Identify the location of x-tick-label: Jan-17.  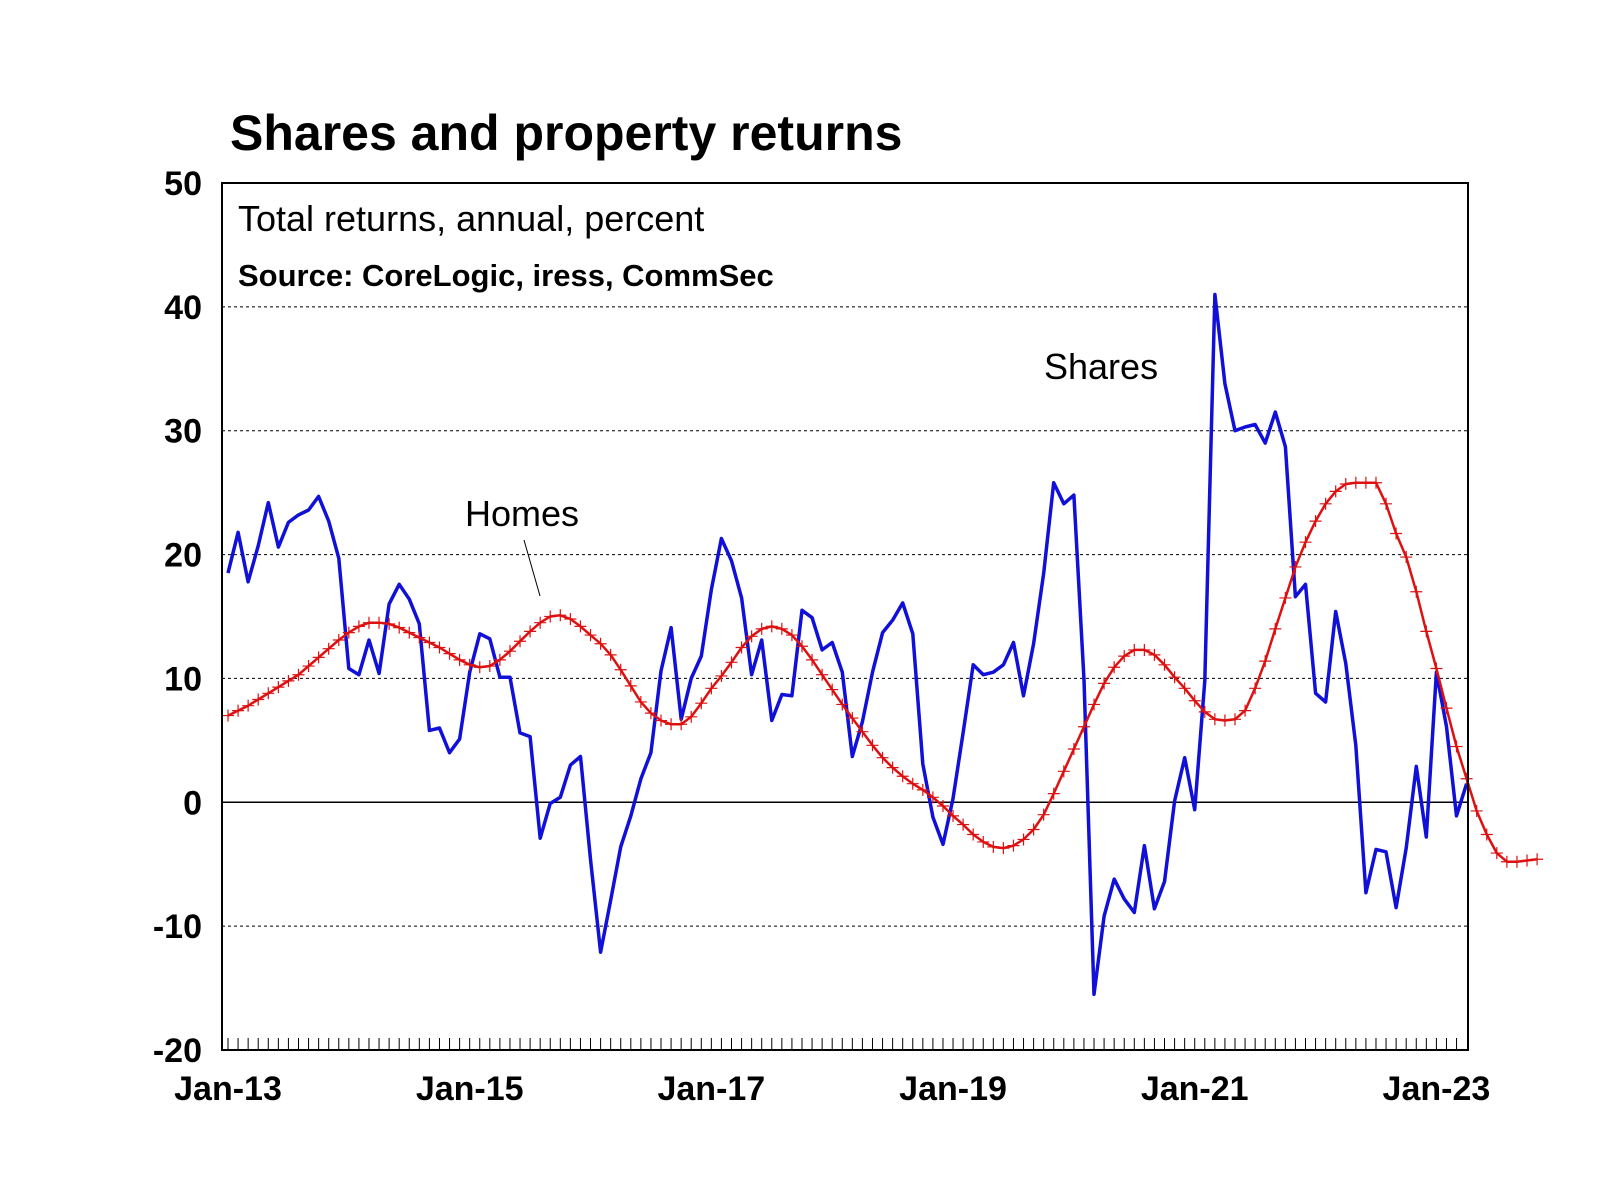
(711, 1089).